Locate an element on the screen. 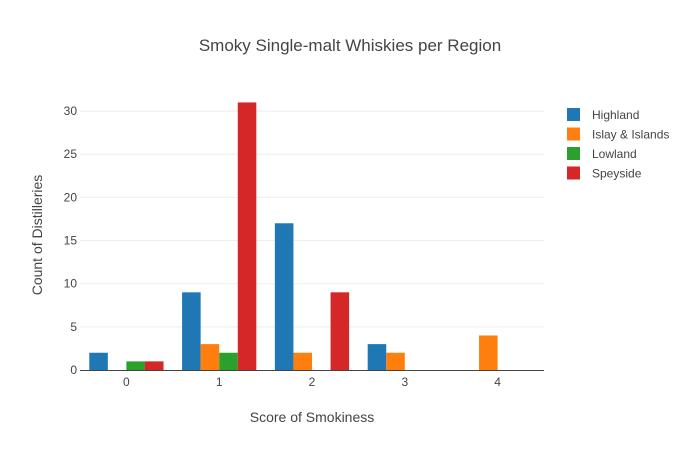 The image size is (700, 455). legend-item: Highland is located at coordinates (603, 115).